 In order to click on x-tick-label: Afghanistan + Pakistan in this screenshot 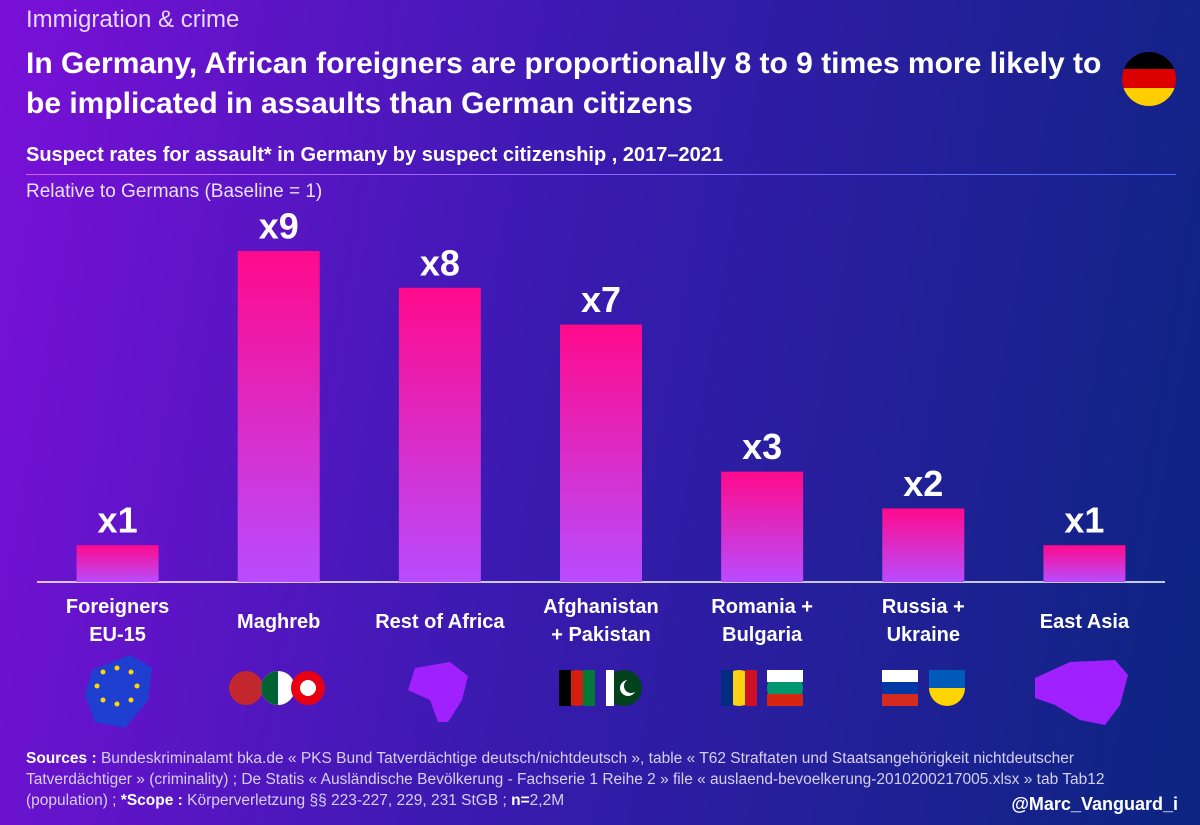, I will do `click(601, 621)`.